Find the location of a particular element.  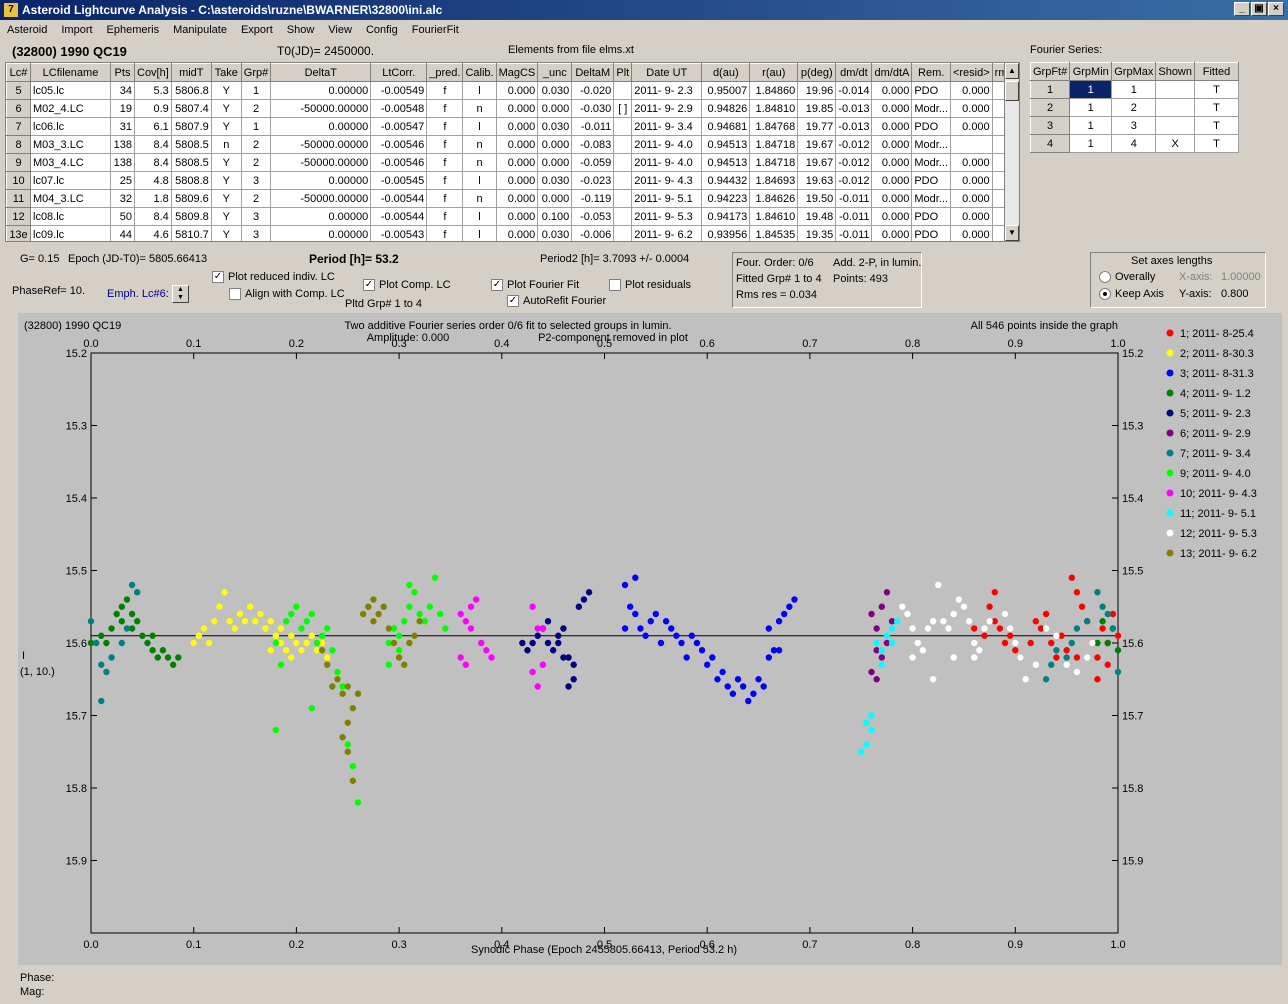

table-cell: 0.94826 is located at coordinates (726, 108).